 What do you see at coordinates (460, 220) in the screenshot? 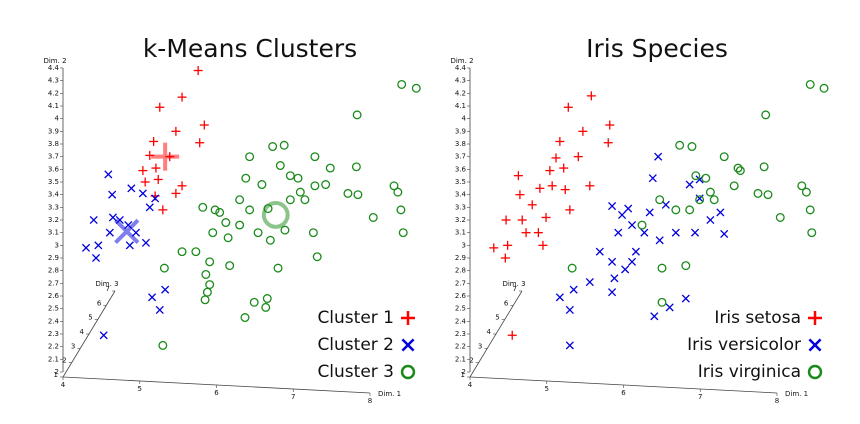
I see `y-tick-label: 3.2` at bounding box center [460, 220].